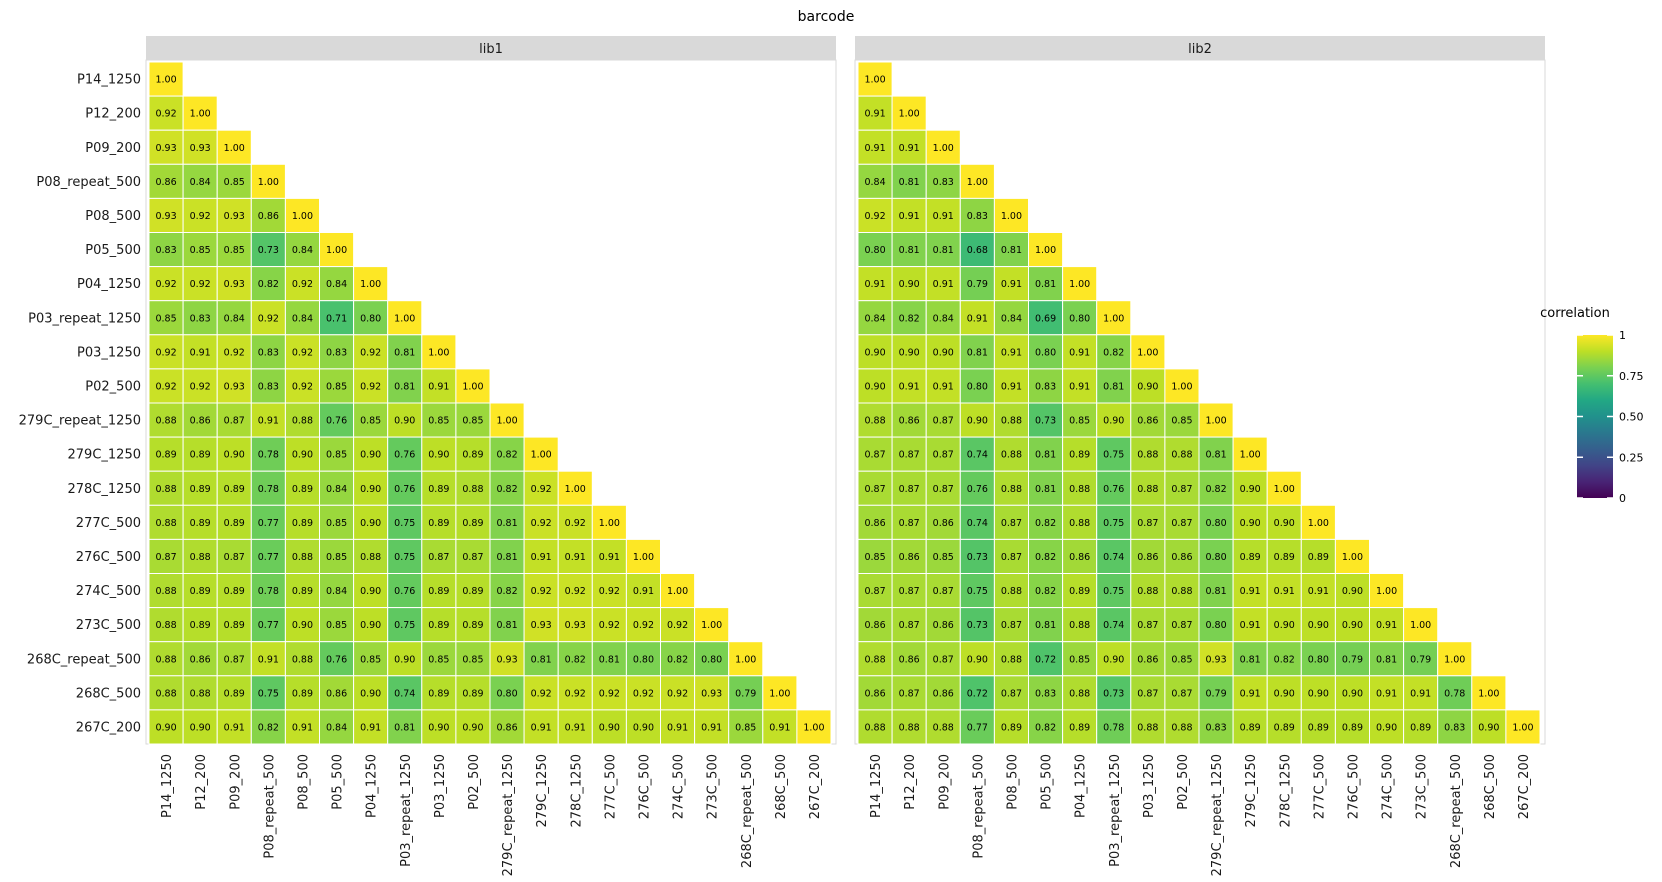 Image resolution: width=1662 pixels, height=882 pixels. Describe the element at coordinates (440, 786) in the screenshot. I see `x-tick-label: P03_1250` at that location.